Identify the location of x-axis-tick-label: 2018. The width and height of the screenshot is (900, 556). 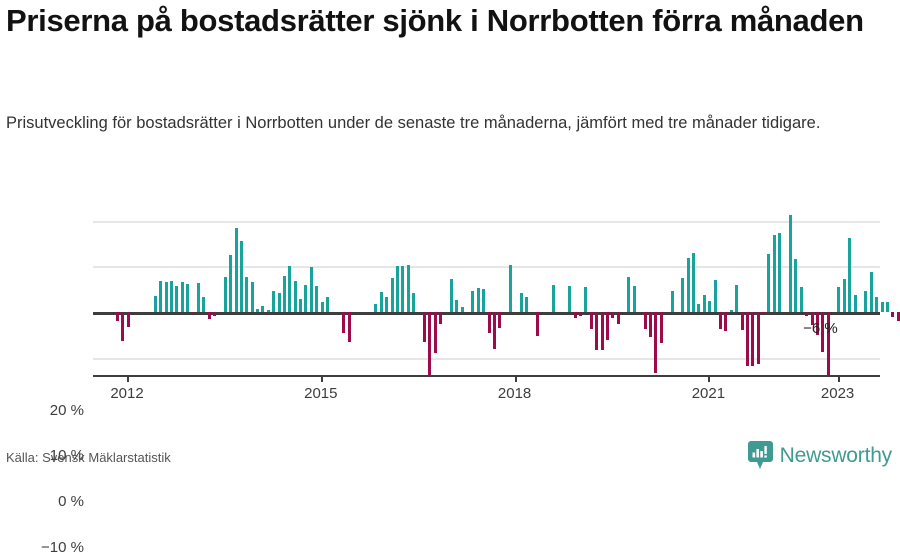
(514, 393).